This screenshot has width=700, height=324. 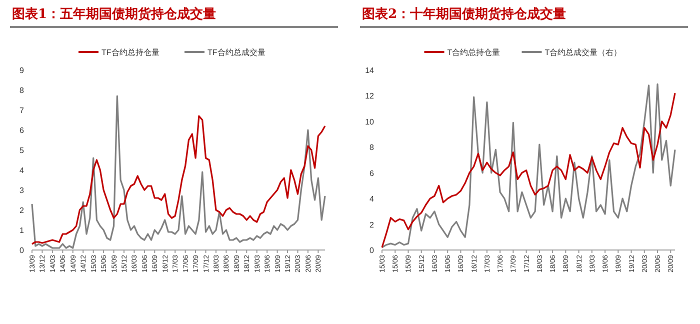 I want to click on y-tick-label: 5, so click(x=22, y=150).